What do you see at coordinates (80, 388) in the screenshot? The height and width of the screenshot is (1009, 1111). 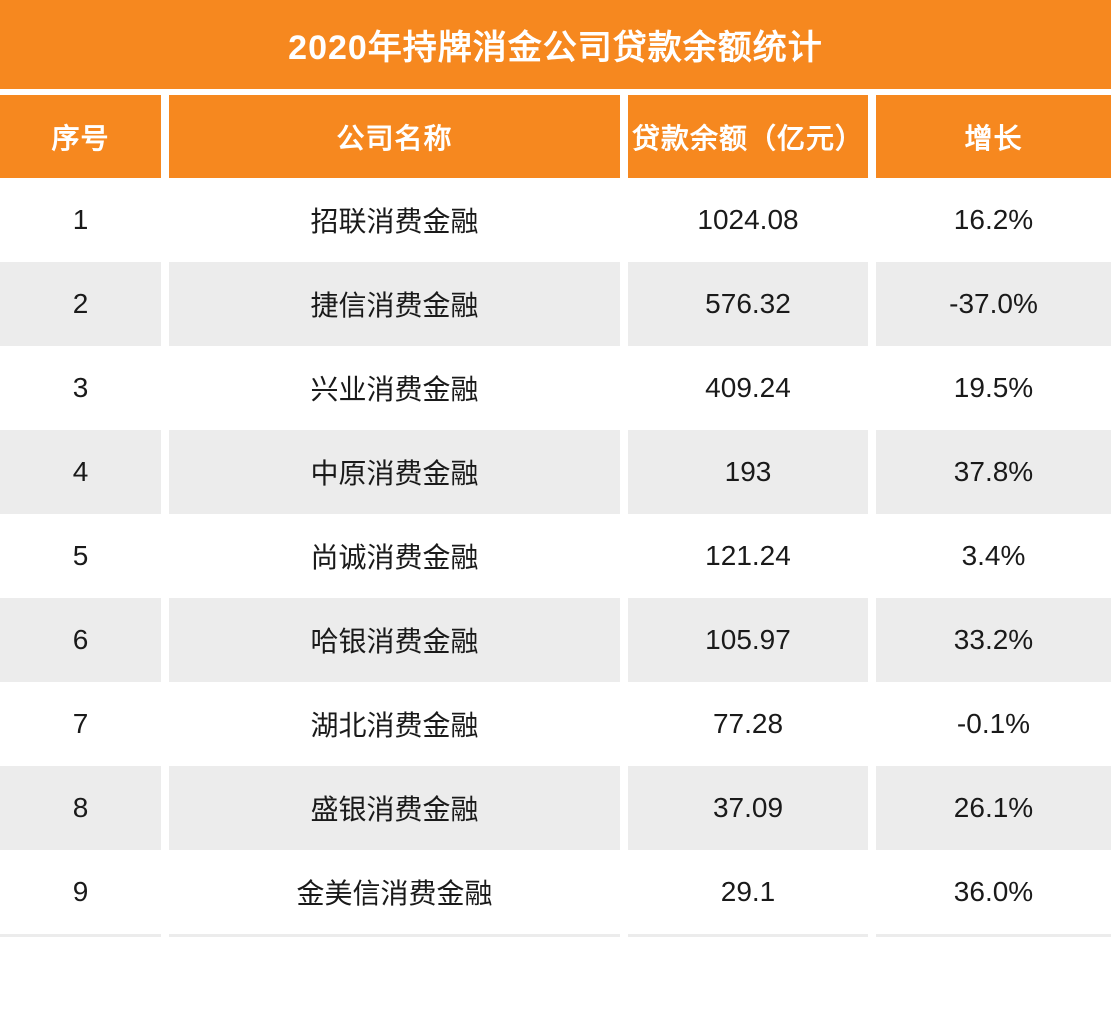 I see `cell-rank: 3` at bounding box center [80, 388].